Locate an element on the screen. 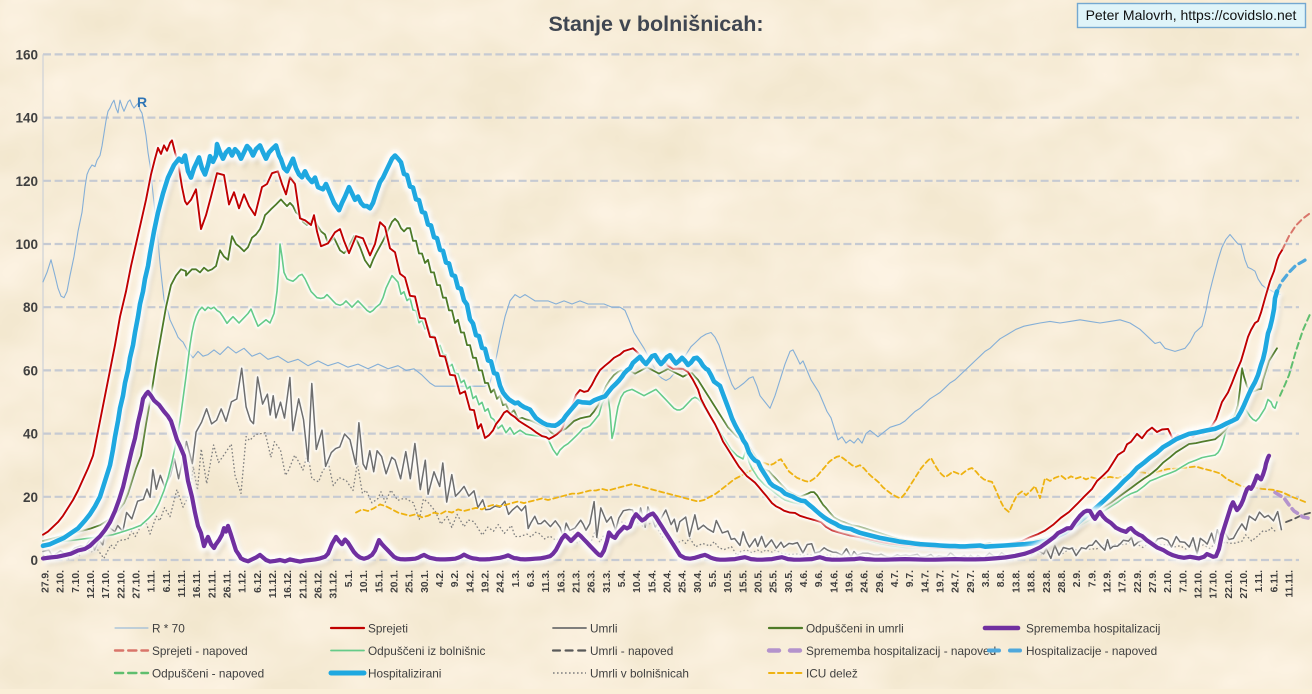 The width and height of the screenshot is (1312, 694). svg-text: 15.4. is located at coordinates (652, 581).